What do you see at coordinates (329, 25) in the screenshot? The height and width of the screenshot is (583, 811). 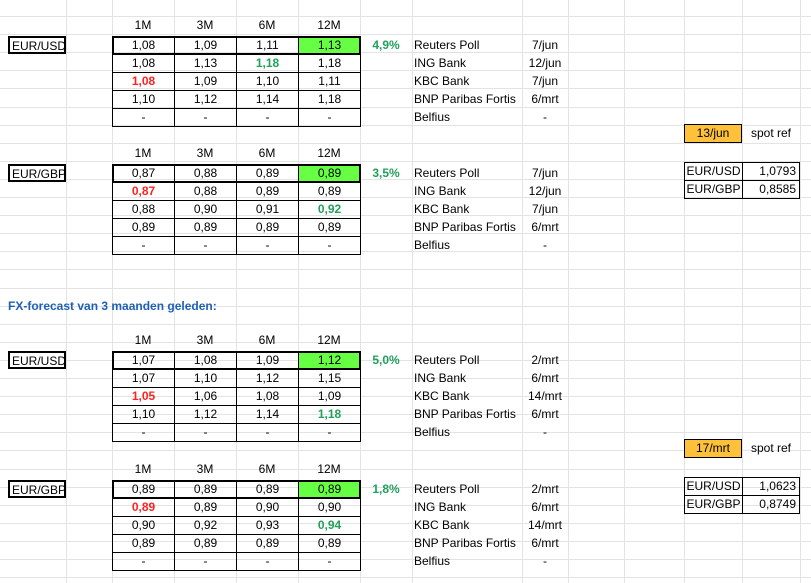 I see `period-header-12m: 12M` at bounding box center [329, 25].